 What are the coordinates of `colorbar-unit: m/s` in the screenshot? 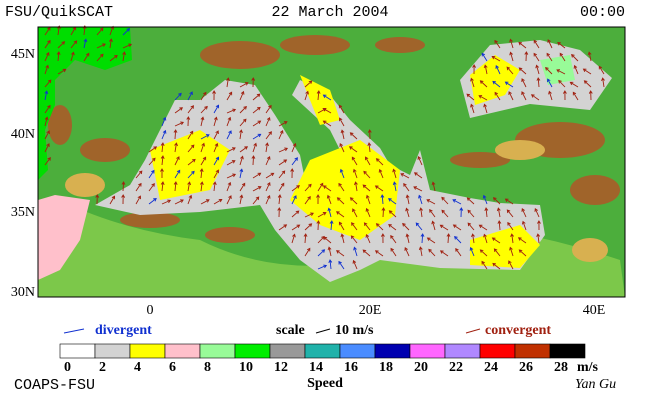 It's located at (588, 367).